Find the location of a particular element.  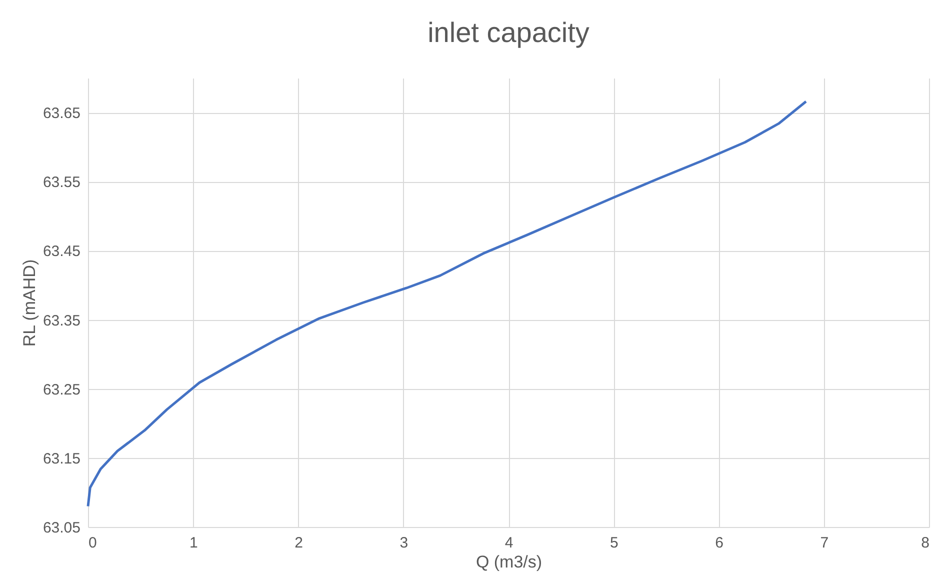

y-tick-label: 63.15 is located at coordinates (61, 459).